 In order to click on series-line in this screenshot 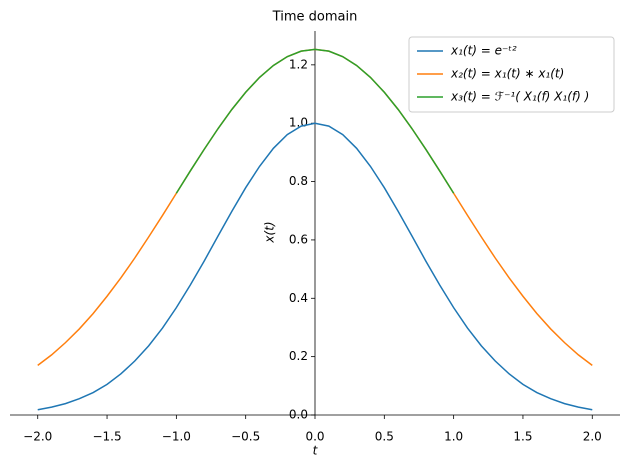, I will do `click(315, 121)`.